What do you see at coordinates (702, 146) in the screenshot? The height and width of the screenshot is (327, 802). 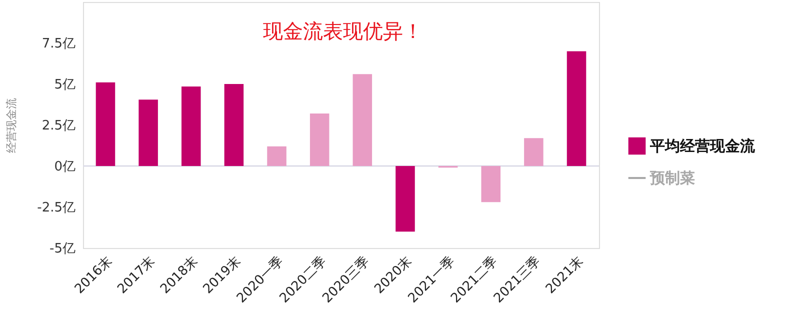 I see `legend-label: 平均经营现金流` at bounding box center [702, 146].